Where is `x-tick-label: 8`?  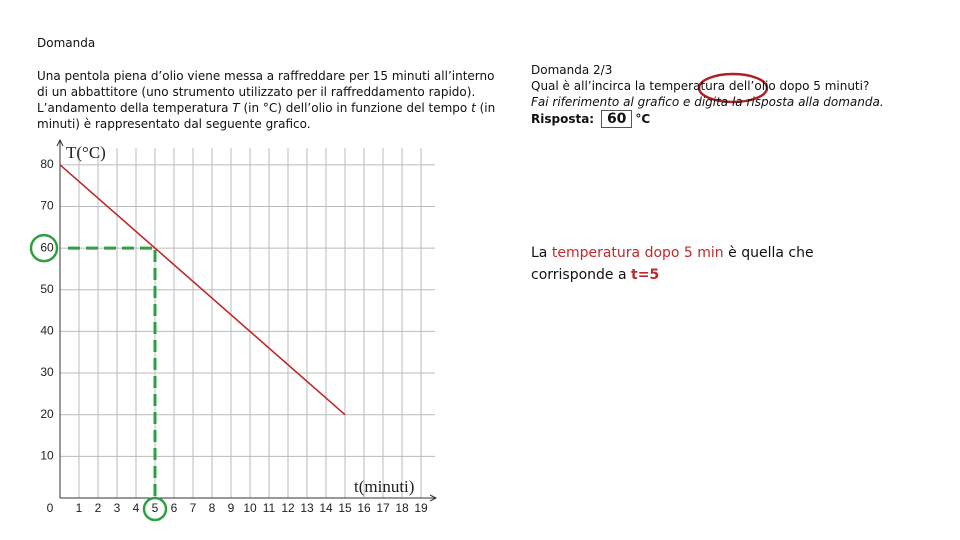 x-tick-label: 8 is located at coordinates (212, 508).